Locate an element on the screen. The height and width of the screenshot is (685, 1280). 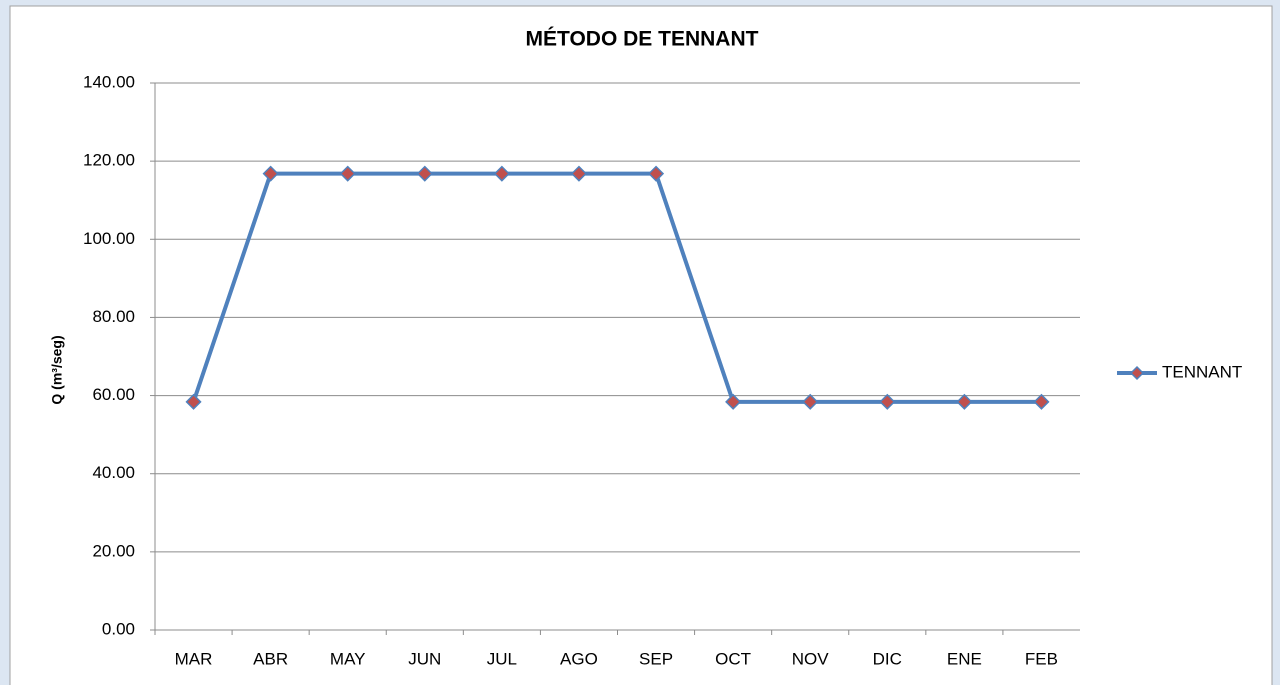
x-tick-label: ENE is located at coordinates (964, 658).